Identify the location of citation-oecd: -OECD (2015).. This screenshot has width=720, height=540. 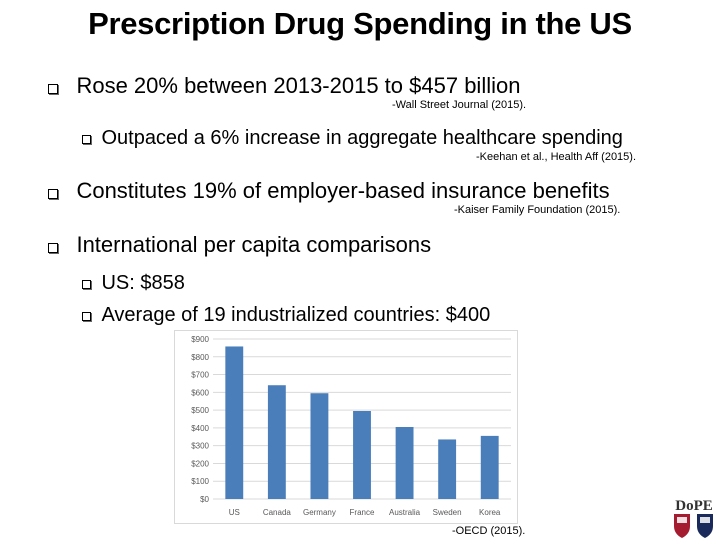
(489, 531).